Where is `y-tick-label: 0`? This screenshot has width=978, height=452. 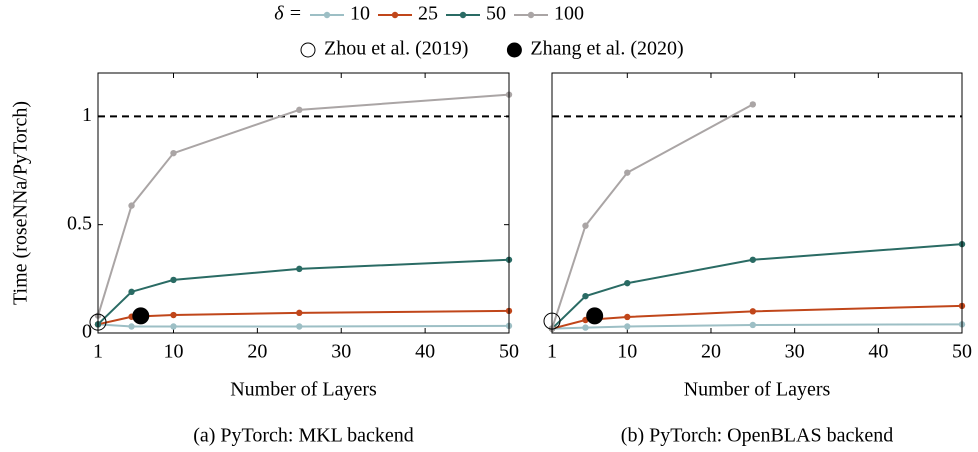 y-tick-label: 0 is located at coordinates (87, 332).